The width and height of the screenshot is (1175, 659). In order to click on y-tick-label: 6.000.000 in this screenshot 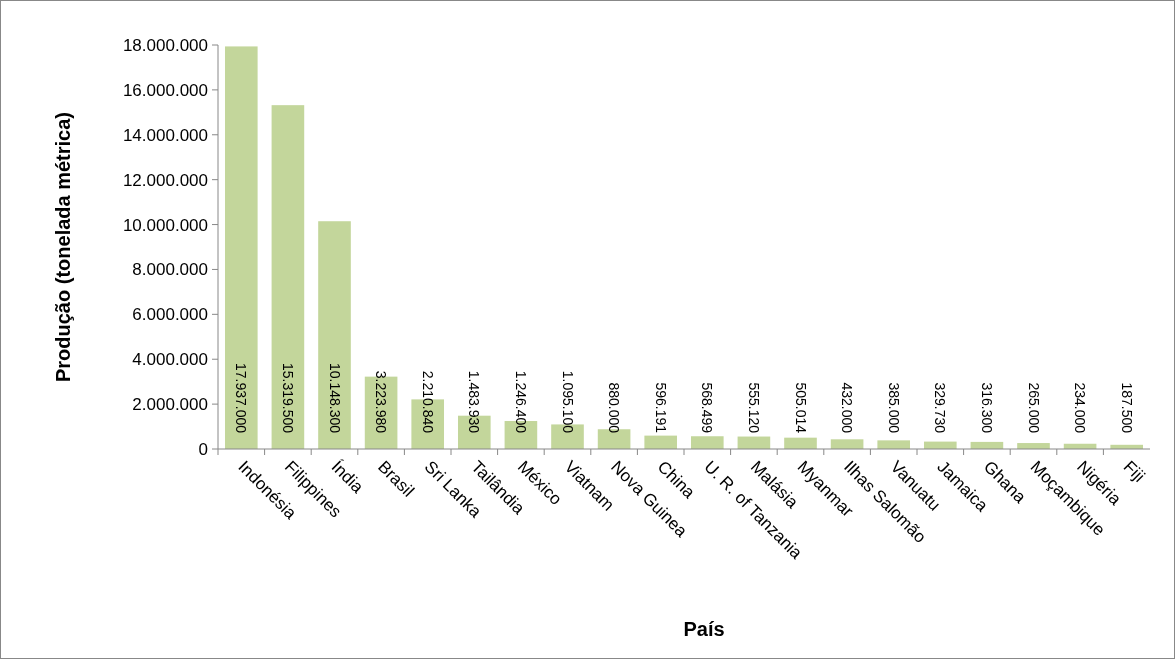, I will do `click(170, 315)`.